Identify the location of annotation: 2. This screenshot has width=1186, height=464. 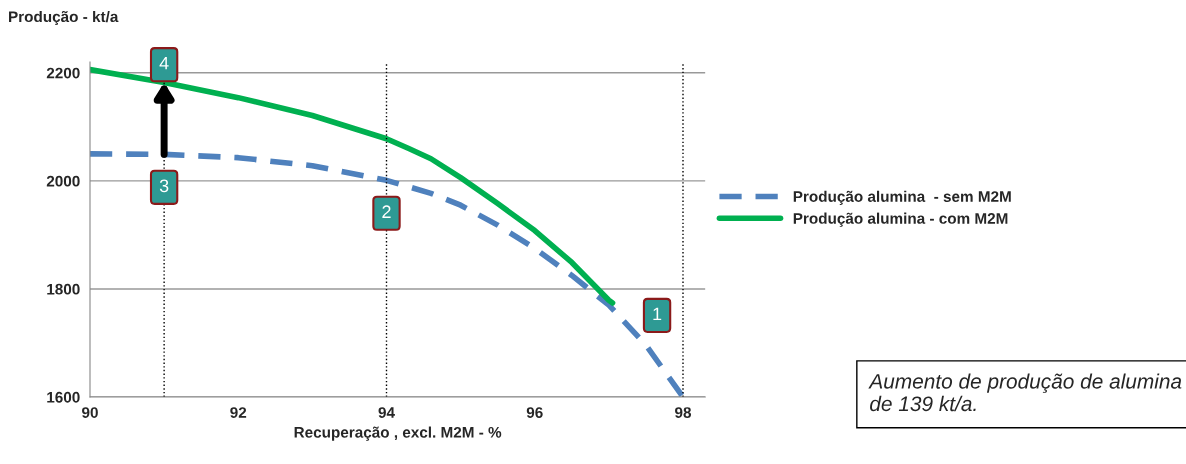
(386, 211).